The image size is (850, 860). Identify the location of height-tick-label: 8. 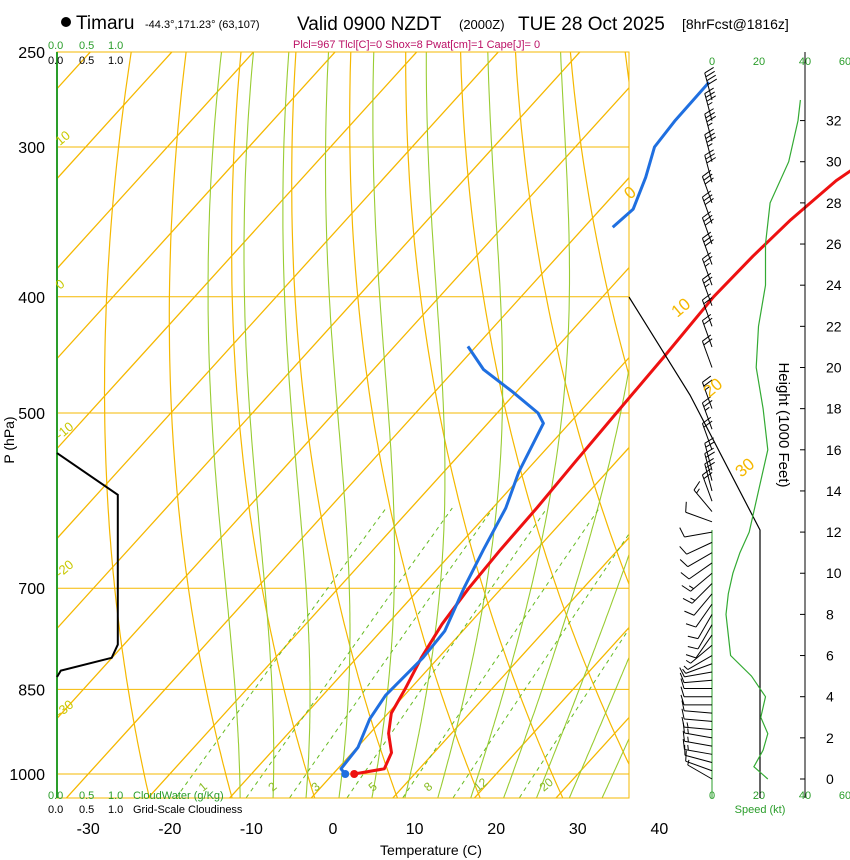
(830, 614).